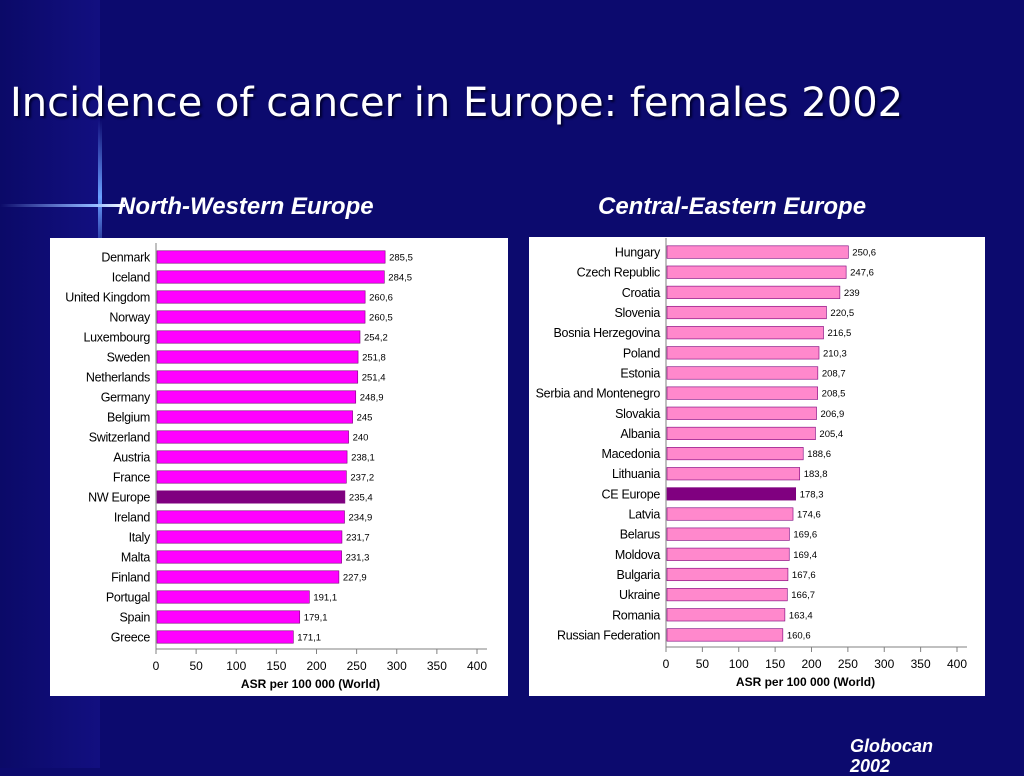  I want to click on nw-value-label: 237,2, so click(362, 478).